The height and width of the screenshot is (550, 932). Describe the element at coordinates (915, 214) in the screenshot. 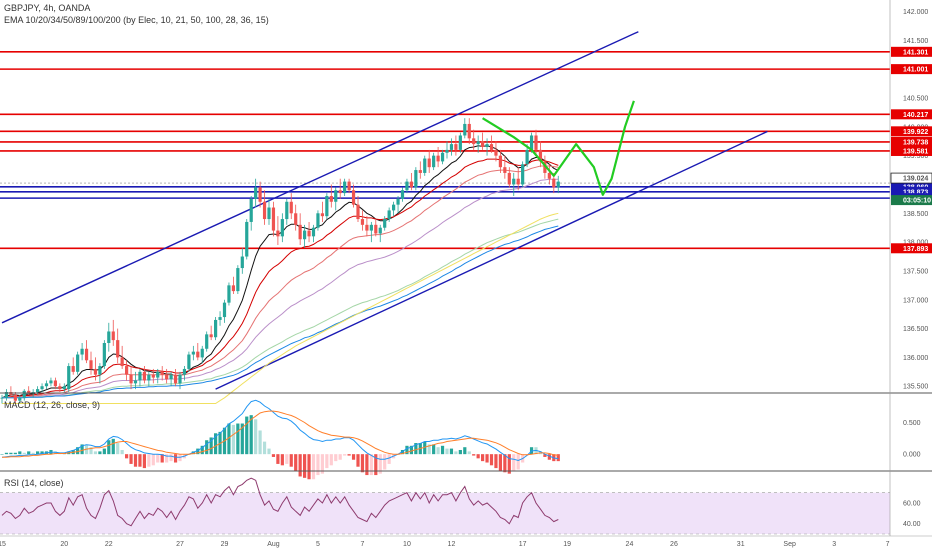

I see `price-tick-label: 138.500` at that location.